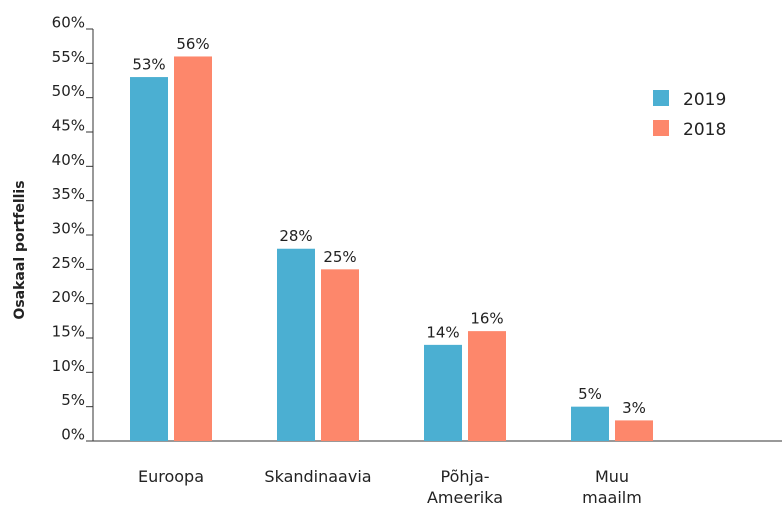 The width and height of the screenshot is (782, 512). I want to click on data-label: 28%, so click(295, 236).